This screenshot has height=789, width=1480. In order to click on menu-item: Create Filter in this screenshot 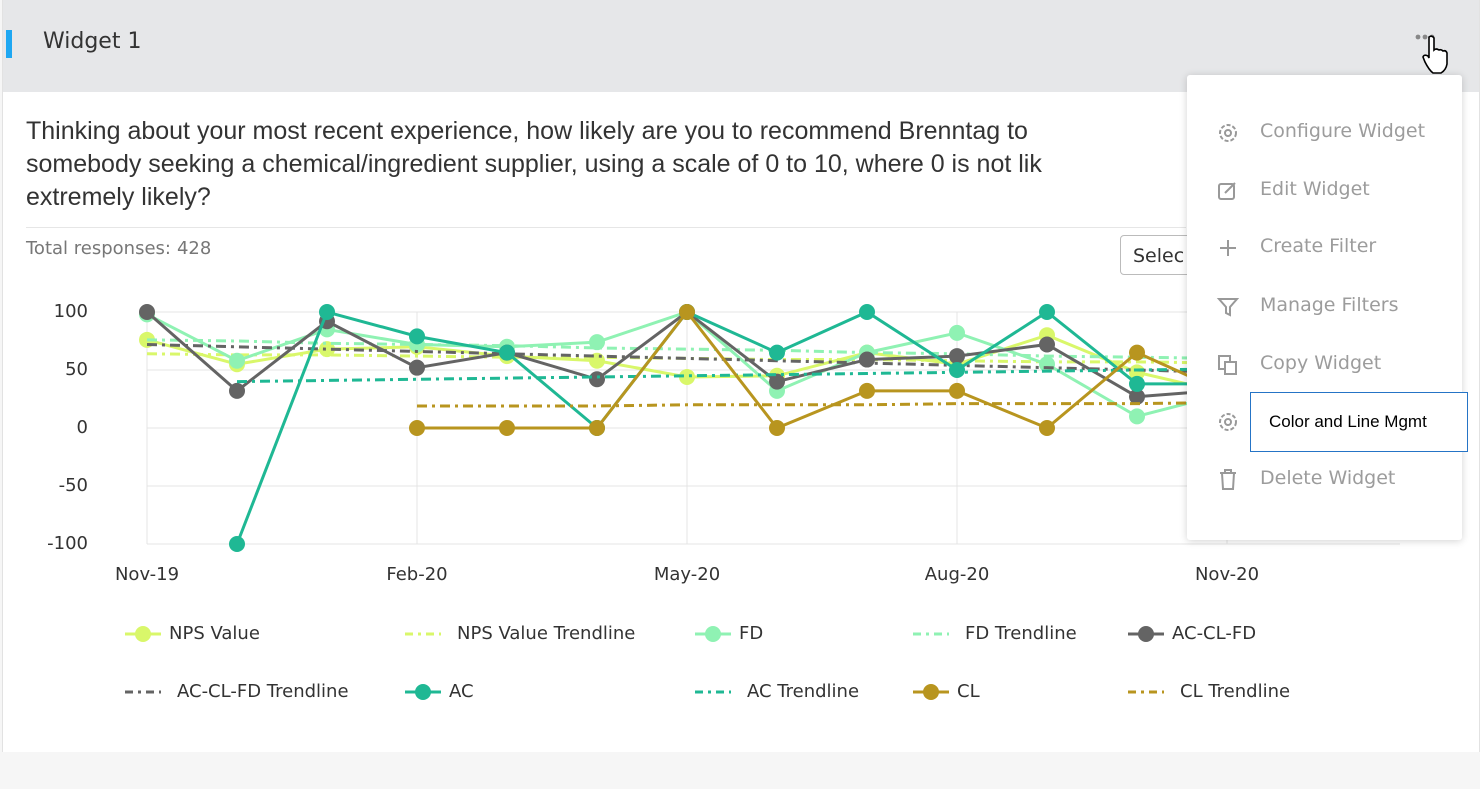, I will do `click(1324, 247)`.